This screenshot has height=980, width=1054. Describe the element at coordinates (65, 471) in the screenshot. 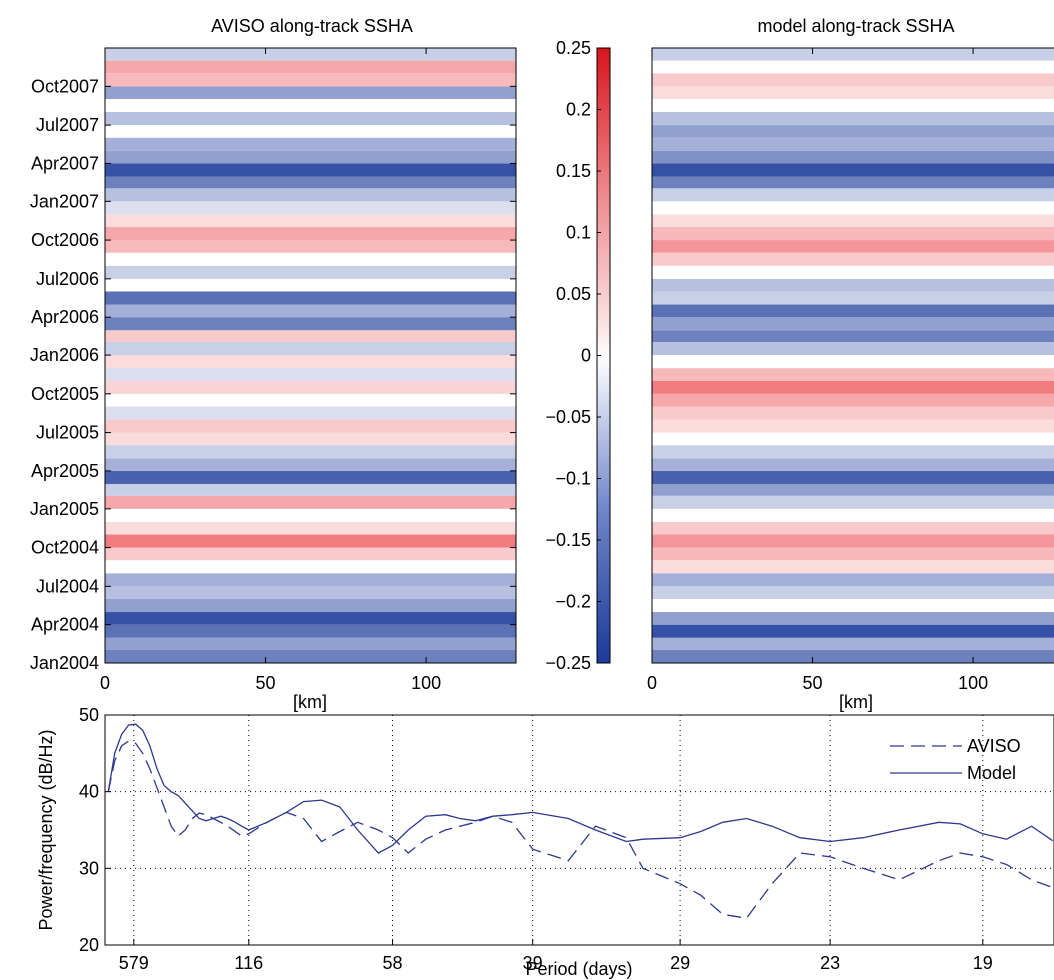

I see `aviso-y-tick-label: Apr2005` at that location.